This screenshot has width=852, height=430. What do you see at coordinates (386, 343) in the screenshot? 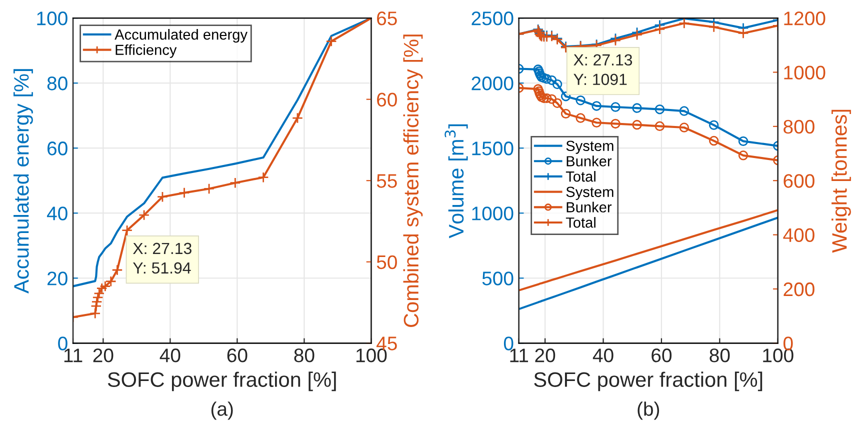
I see `y2-tick-label: 45` at bounding box center [386, 343].